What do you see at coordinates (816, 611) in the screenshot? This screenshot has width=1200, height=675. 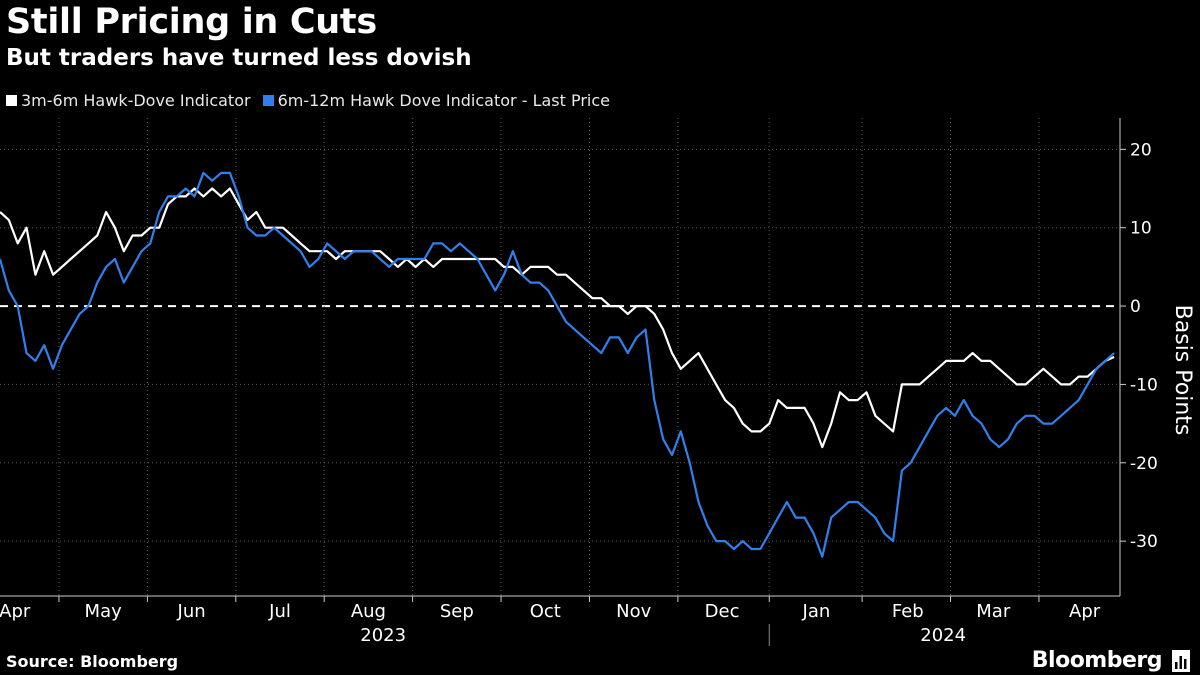 I see `x-tick-label: Jan` at bounding box center [816, 611].